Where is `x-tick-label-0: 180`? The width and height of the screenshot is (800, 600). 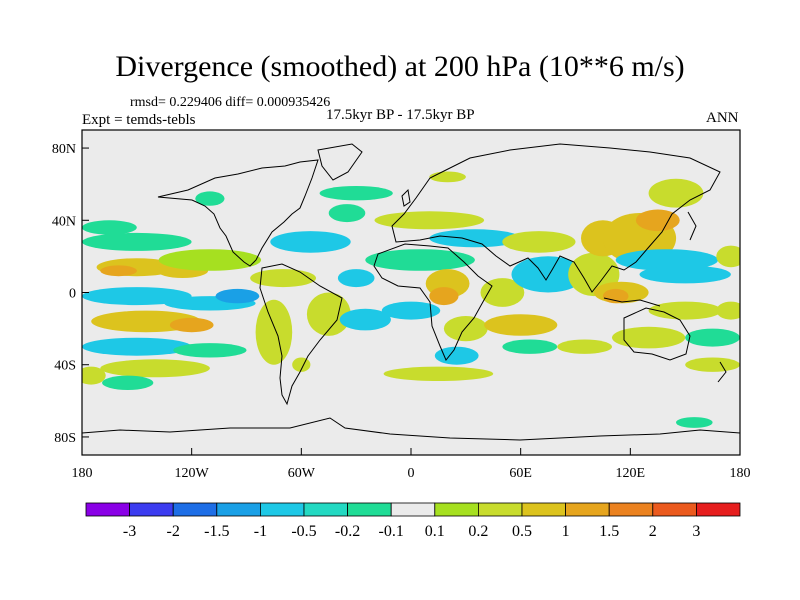 x-tick-label-0: 180 is located at coordinates (82, 473).